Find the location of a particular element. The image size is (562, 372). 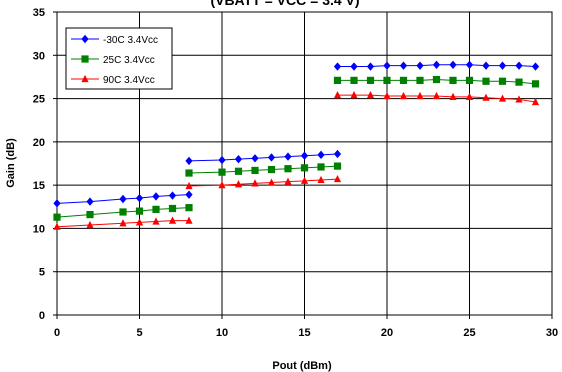

x-tick-label: 15 is located at coordinates (304, 333).